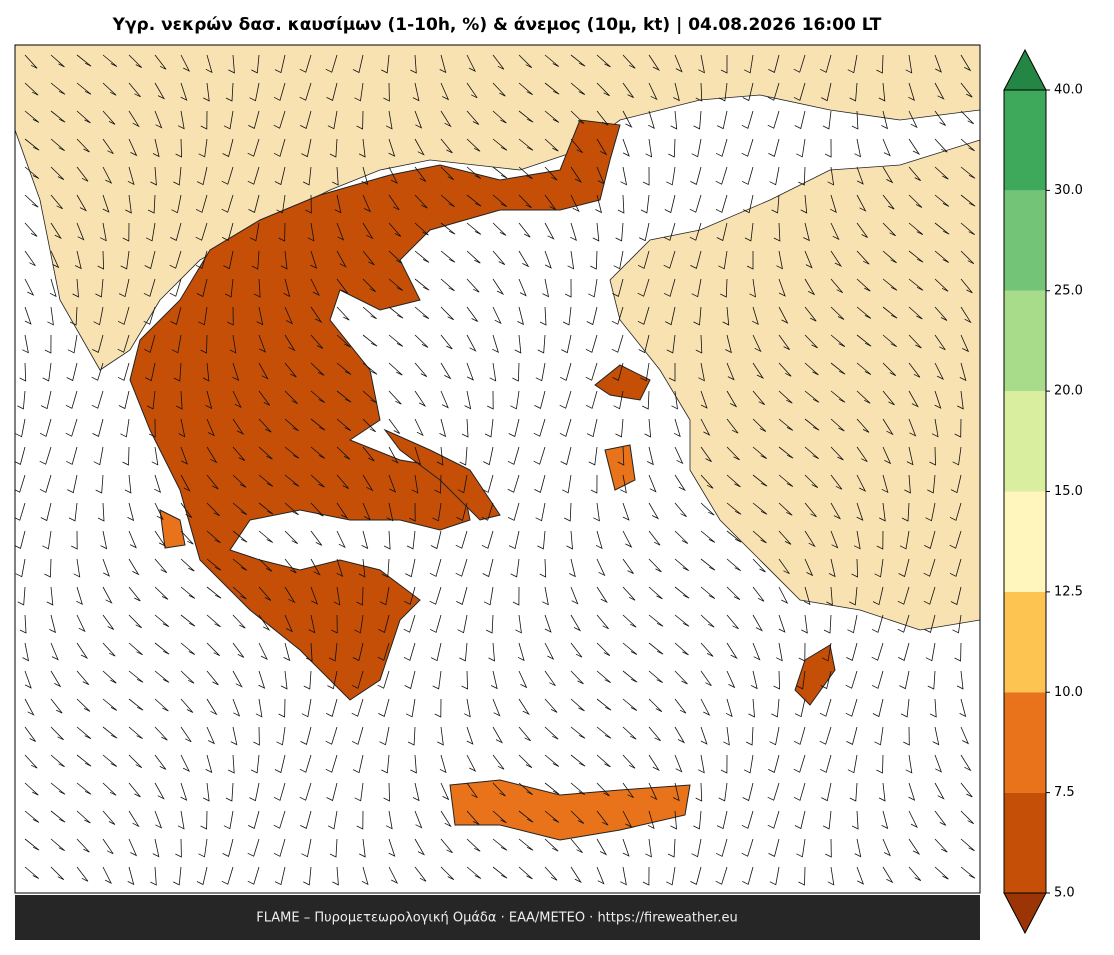 The image size is (1114, 955). What do you see at coordinates (1064, 893) in the screenshot?
I see `colorbar-tick-label: 5.0` at bounding box center [1064, 893].